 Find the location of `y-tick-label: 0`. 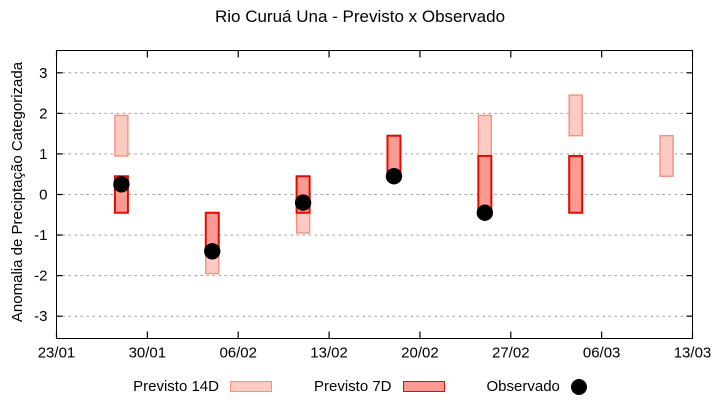

y-tick-label: 0 is located at coordinates (43, 195).